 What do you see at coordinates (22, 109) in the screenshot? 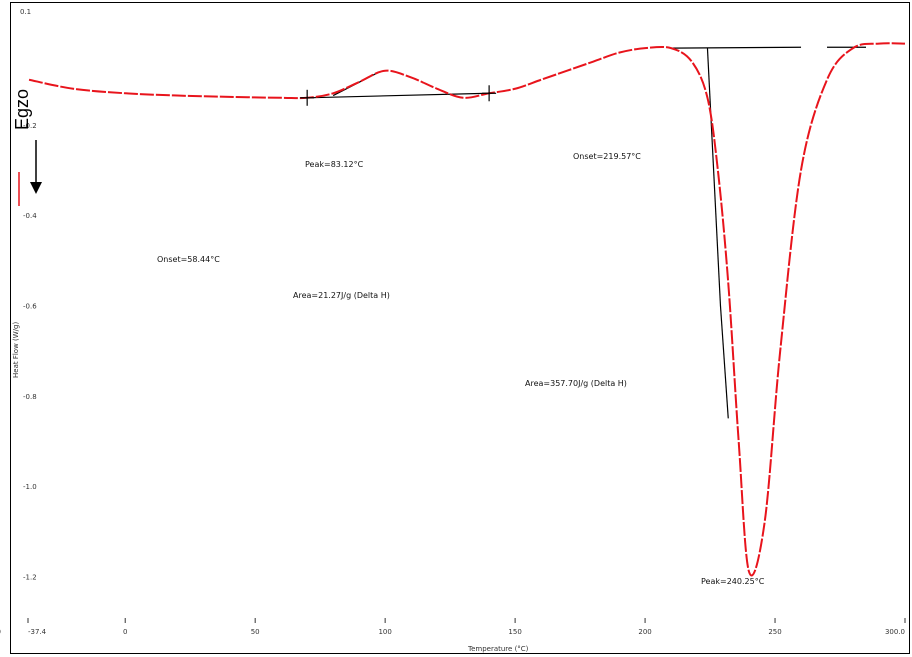
I see `exo-label: Egzo` at bounding box center [22, 109].